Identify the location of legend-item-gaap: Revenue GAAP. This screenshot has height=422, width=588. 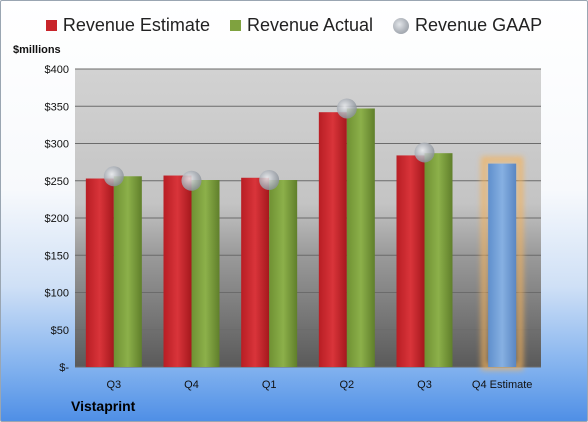
(467, 25).